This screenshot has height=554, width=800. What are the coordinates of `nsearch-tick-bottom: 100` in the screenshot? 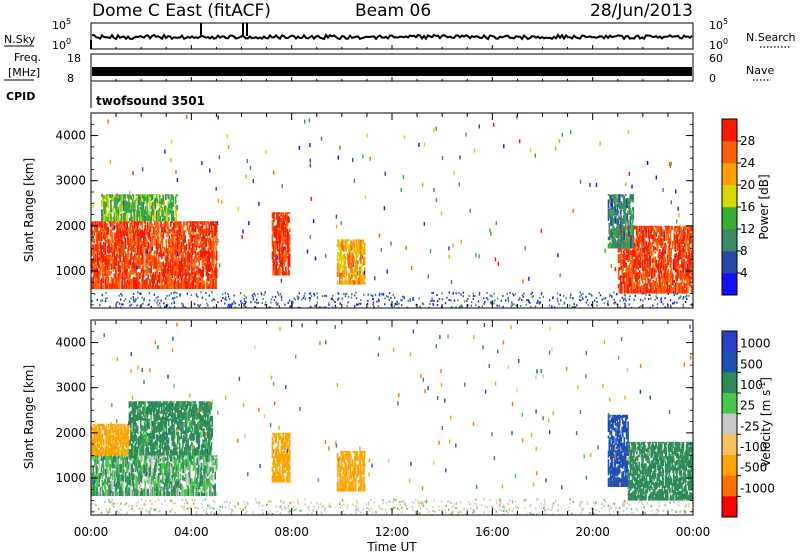 It's located at (718, 44).